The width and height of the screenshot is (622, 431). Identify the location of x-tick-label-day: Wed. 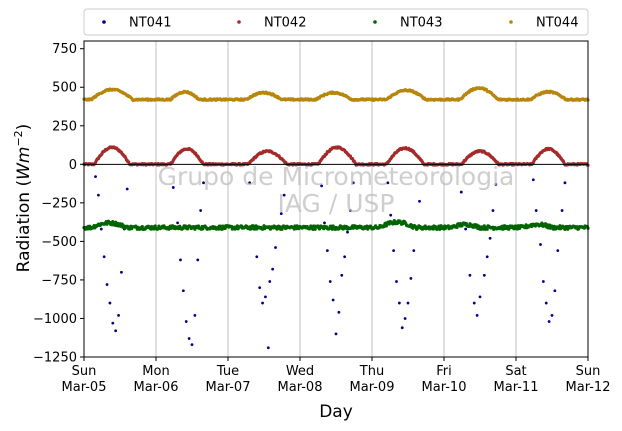
(300, 371).